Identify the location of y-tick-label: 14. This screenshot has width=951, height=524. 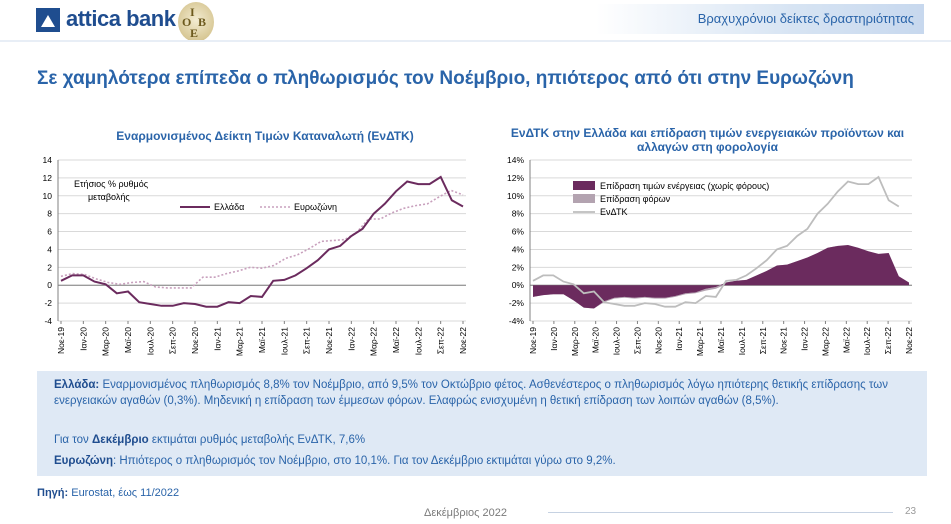
(48, 160).